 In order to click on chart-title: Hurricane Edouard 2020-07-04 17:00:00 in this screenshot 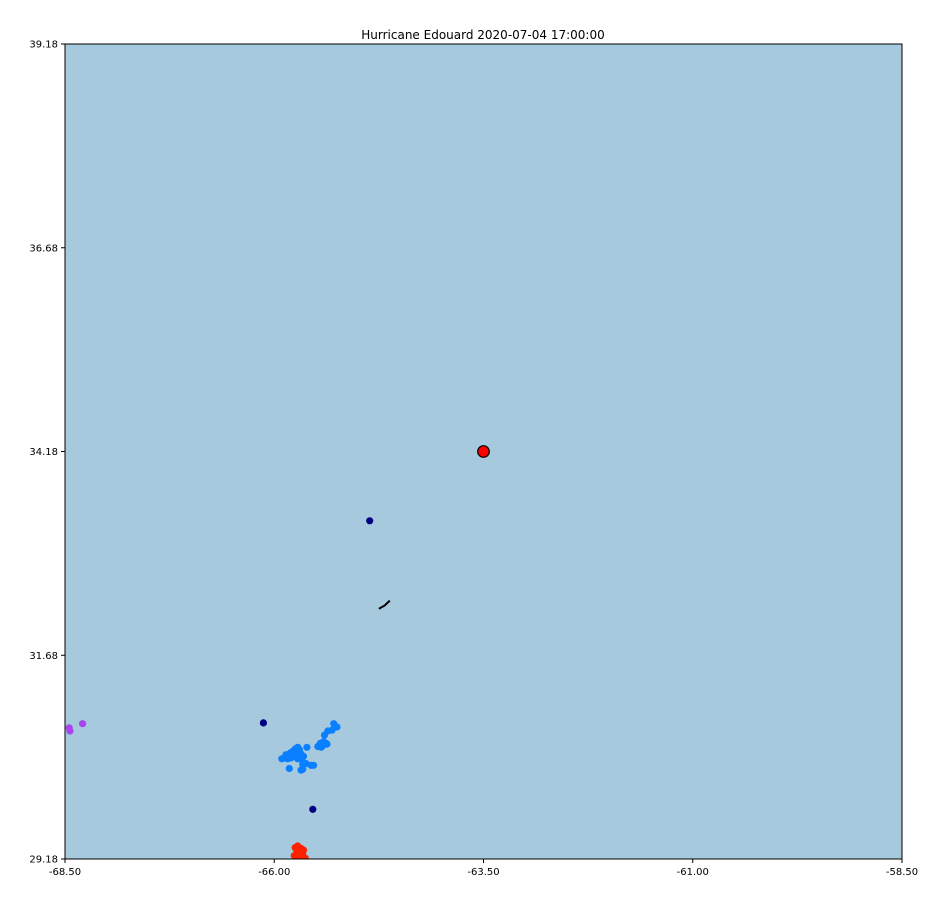, I will do `click(482, 35)`.